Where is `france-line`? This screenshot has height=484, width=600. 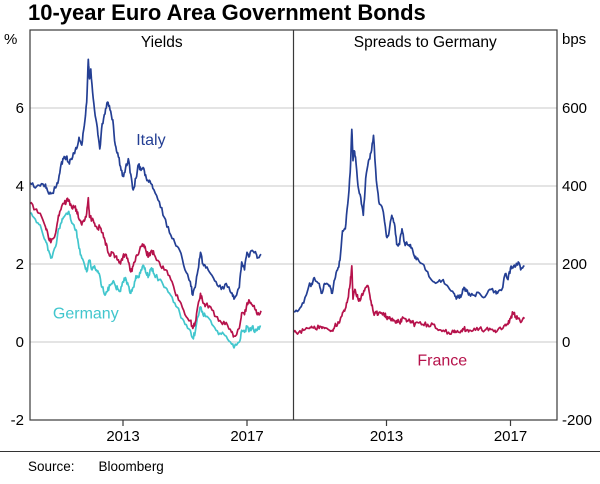 france-line is located at coordinates (145, 267).